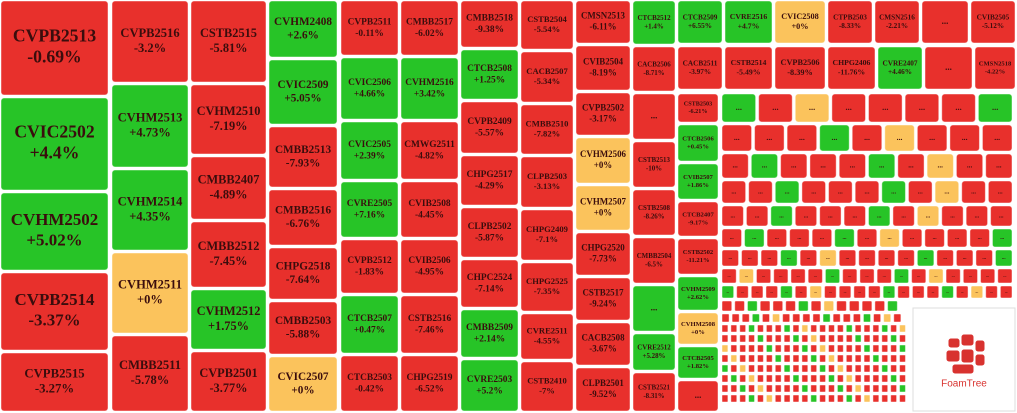  I want to click on tile-value: +0%, so click(603, 212).